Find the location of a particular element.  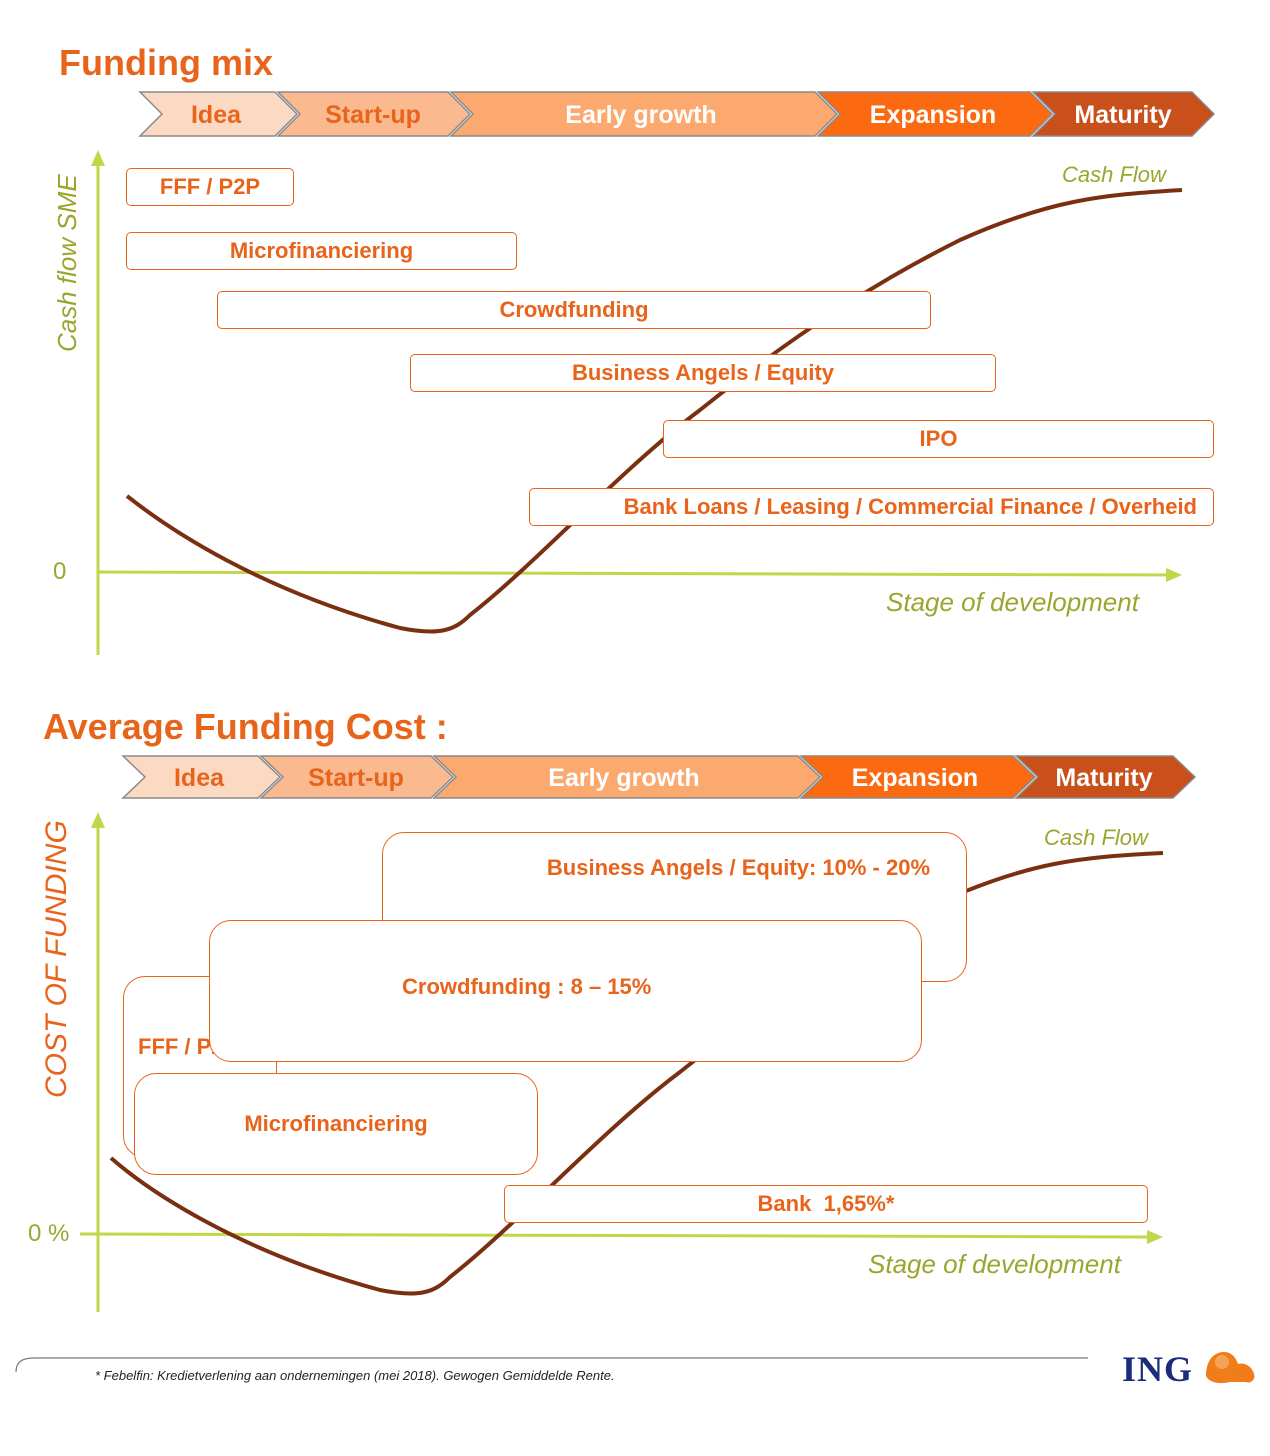

p1-stage-startup is located at coordinates (374, 114).